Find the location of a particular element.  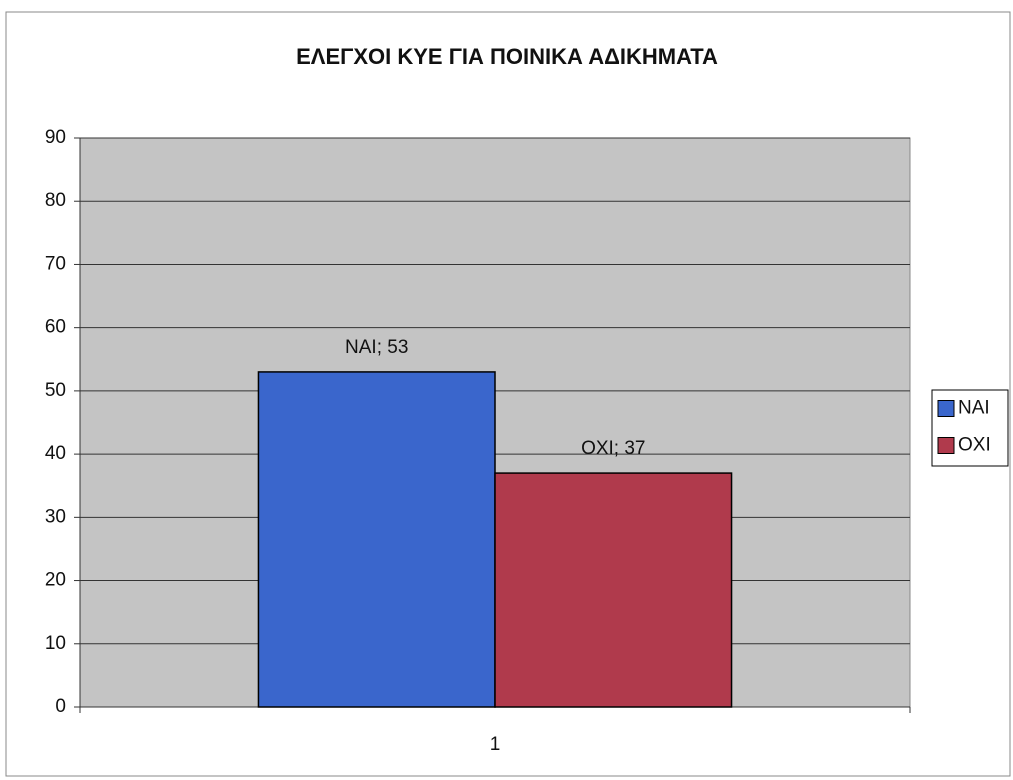

x-tick-label: 1 is located at coordinates (495, 744).